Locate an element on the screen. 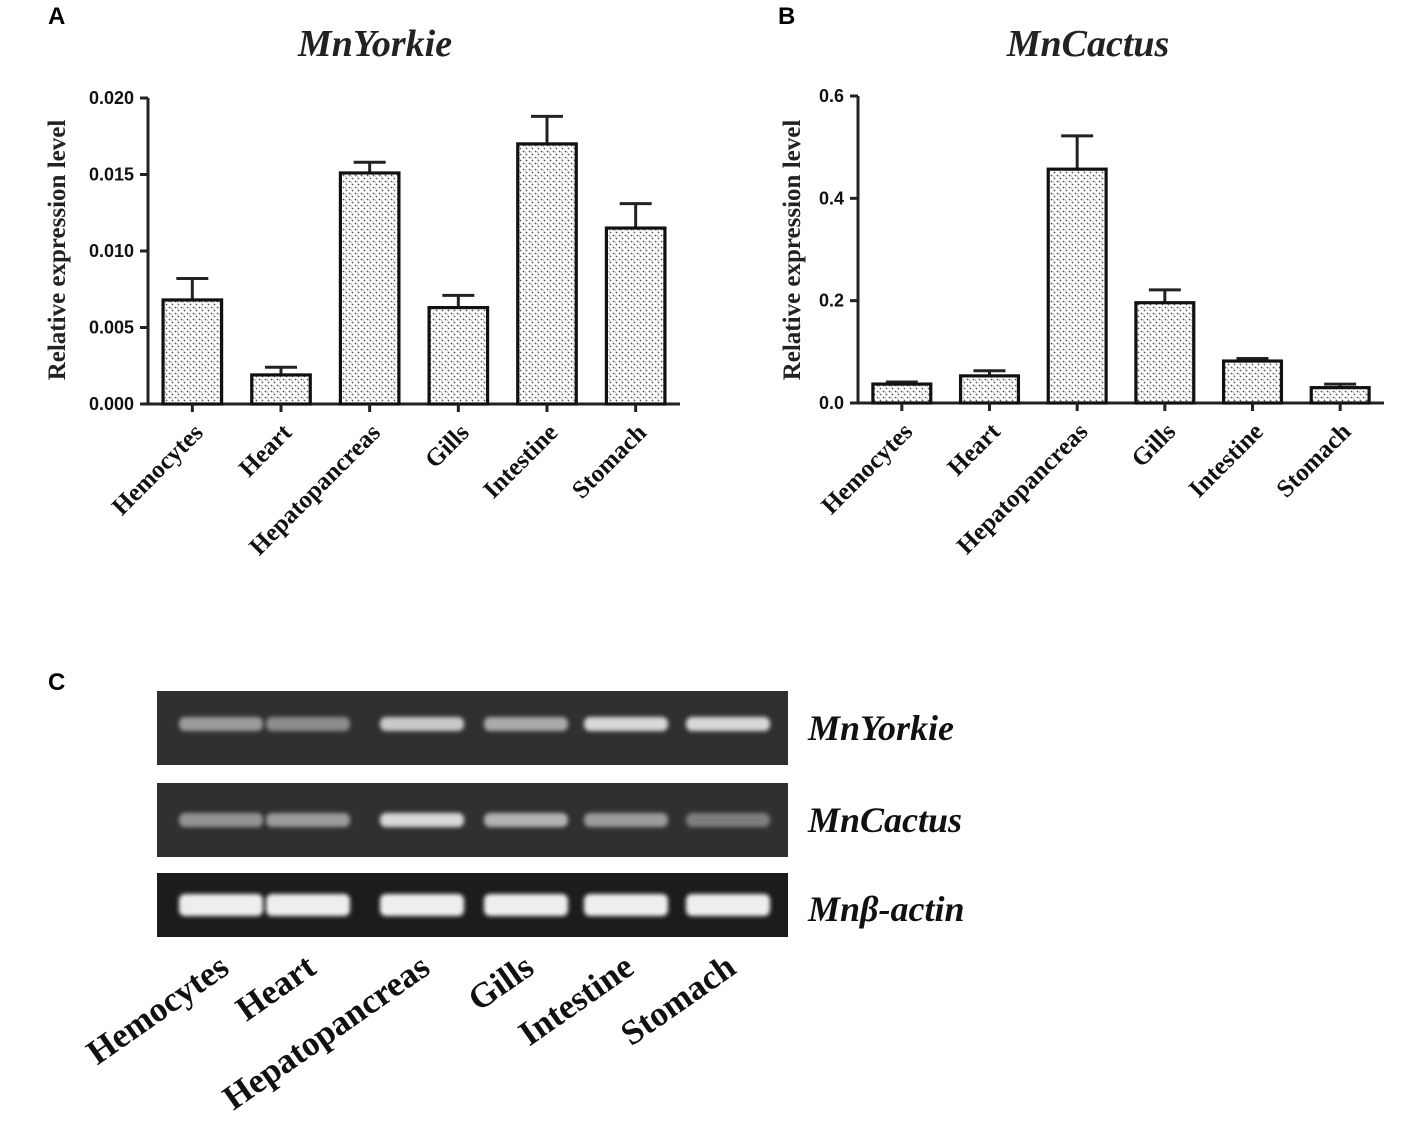  chart-b-title: MnCactus is located at coordinates (1088, 44).